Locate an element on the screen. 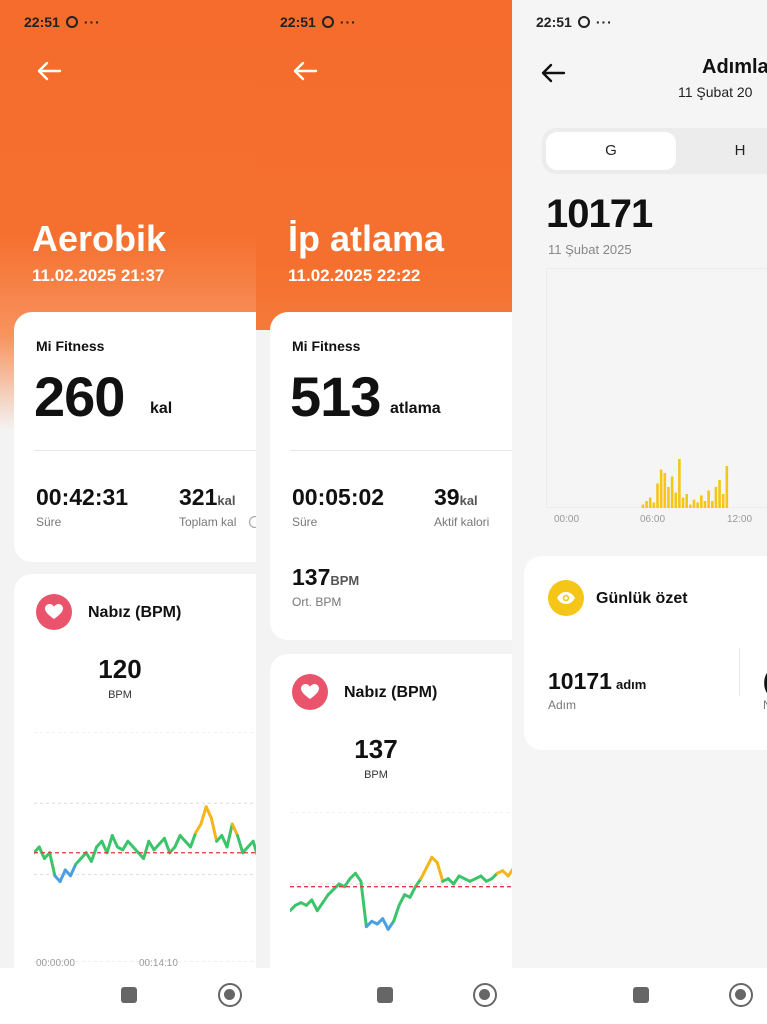 Image resolution: width=767 pixels, height=1024 pixels. active-kal-label: Aktif kalori is located at coordinates (462, 522).